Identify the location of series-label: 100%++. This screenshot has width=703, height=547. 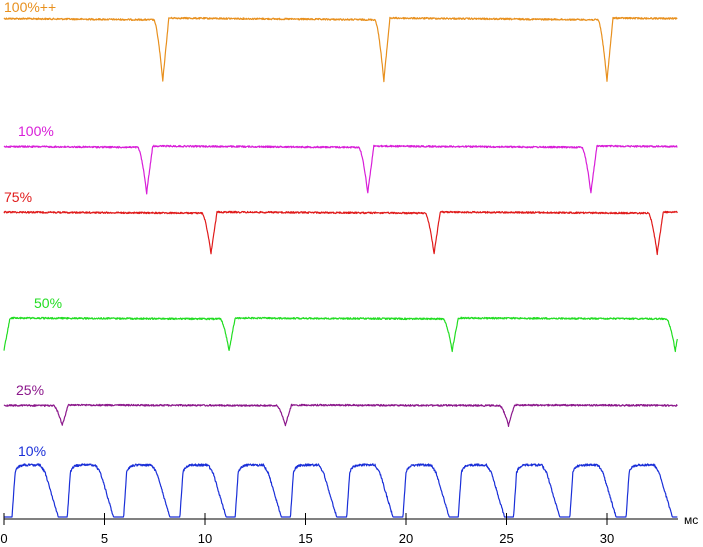
(30, 7).